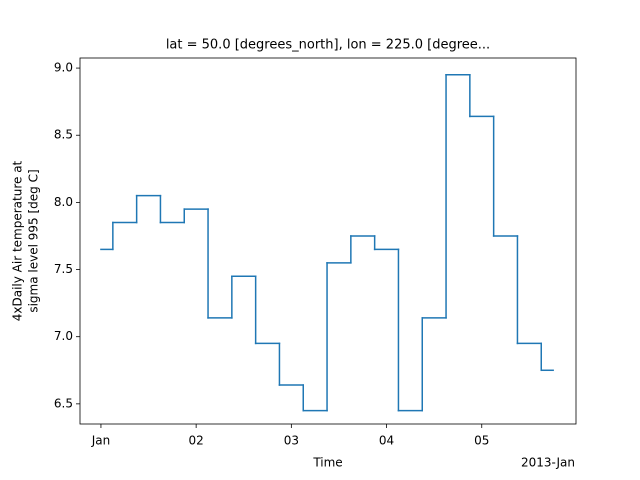  I want to click on x-tick-label: 03, so click(291, 441).